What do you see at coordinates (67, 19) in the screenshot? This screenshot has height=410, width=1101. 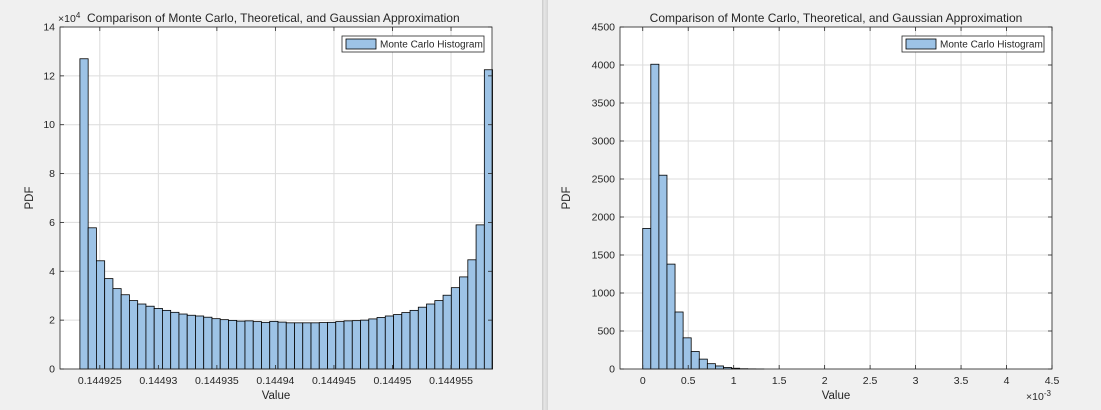 I see `y-exponent-base: ×10` at bounding box center [67, 19].